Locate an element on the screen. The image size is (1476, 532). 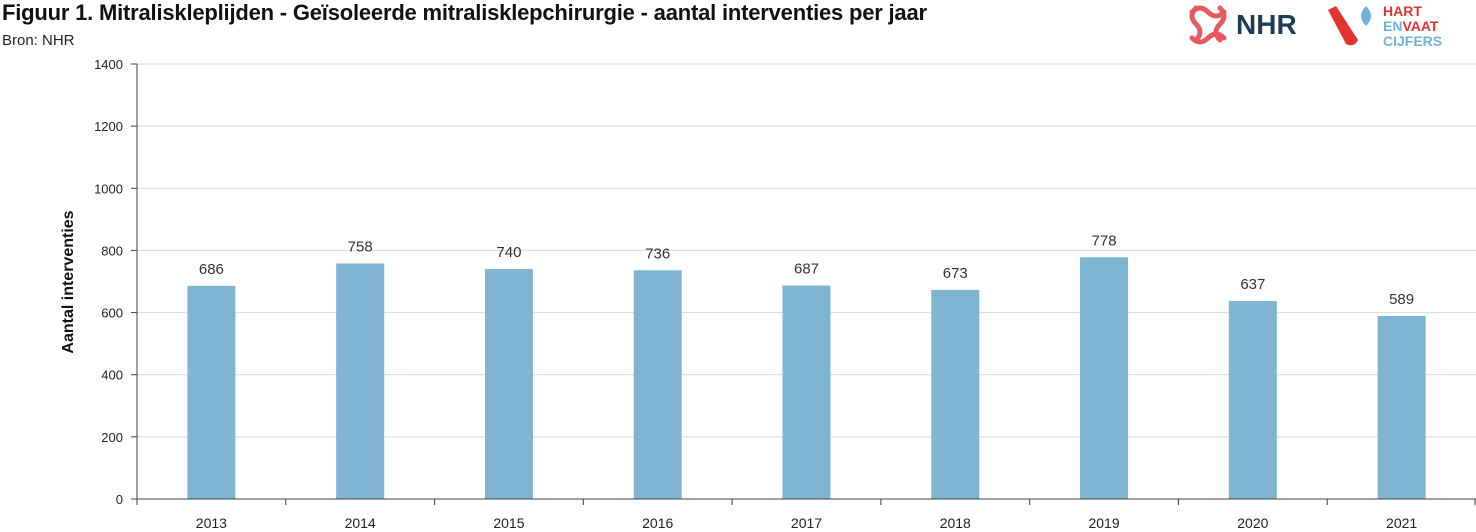
nhr-heart-icon is located at coordinates (1208, 25).